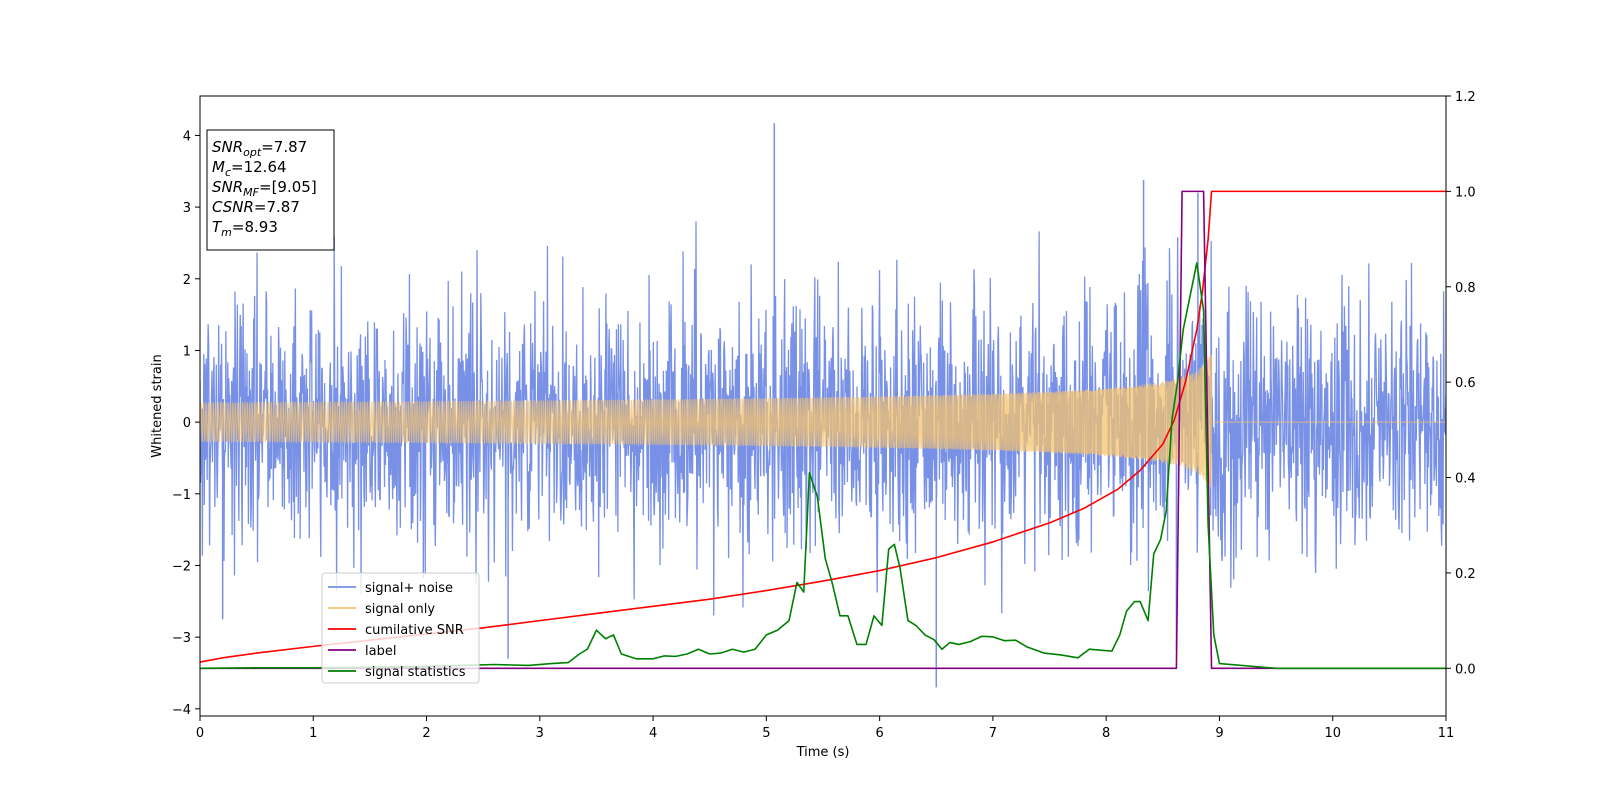  What do you see at coordinates (1465, 97) in the screenshot?
I see `y2-tick-label: 1.2` at bounding box center [1465, 97].